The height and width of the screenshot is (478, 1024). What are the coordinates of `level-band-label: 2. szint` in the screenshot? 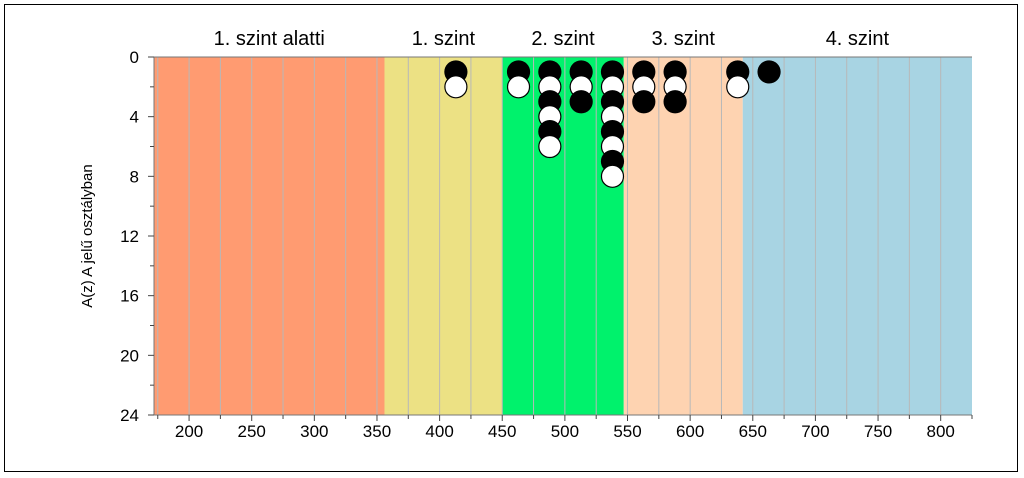 It's located at (563, 39).